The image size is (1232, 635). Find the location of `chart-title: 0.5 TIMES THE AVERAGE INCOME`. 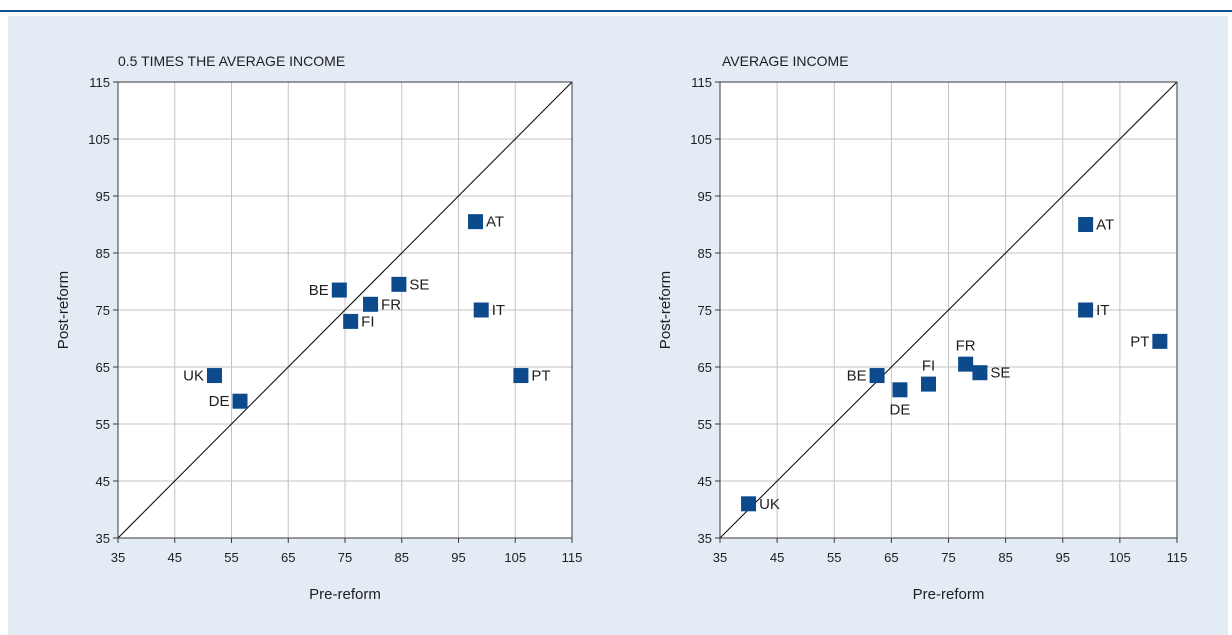

chart-title: 0.5 TIMES THE AVERAGE INCOME is located at coordinates (231, 61).